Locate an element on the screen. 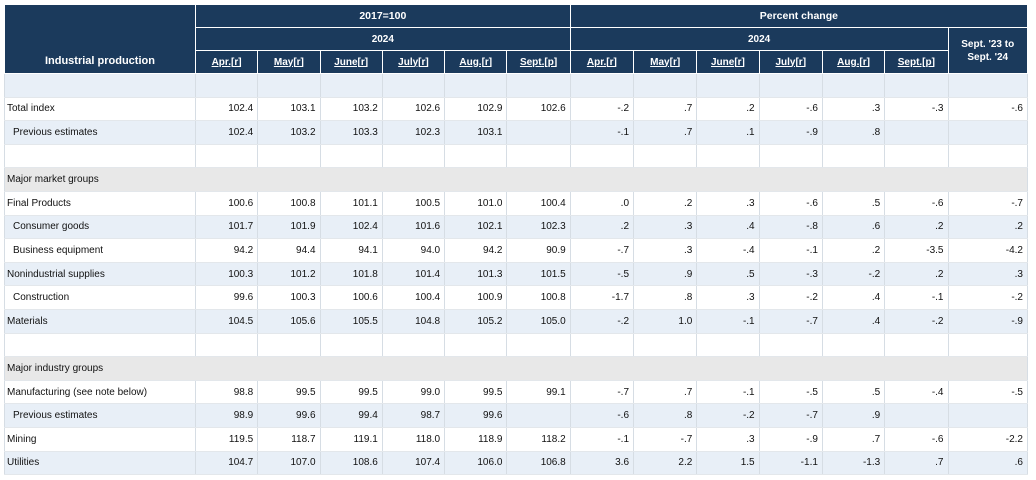 The image size is (1036, 480). yoy-change-cell: -.5 is located at coordinates (987, 392).